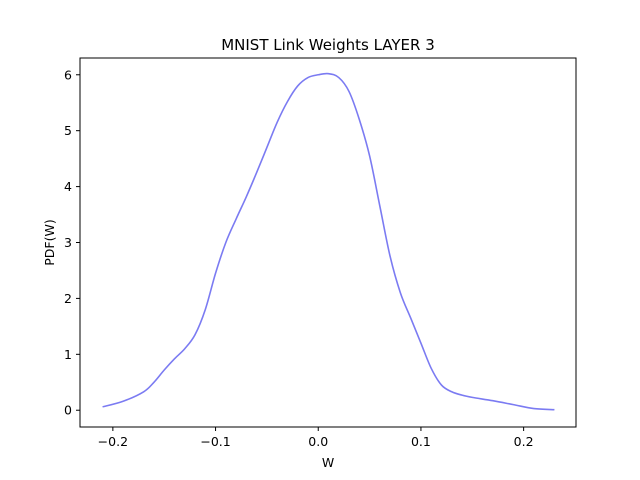 The image size is (640, 480). I want to click on x-tick-label: 0.2, so click(524, 441).